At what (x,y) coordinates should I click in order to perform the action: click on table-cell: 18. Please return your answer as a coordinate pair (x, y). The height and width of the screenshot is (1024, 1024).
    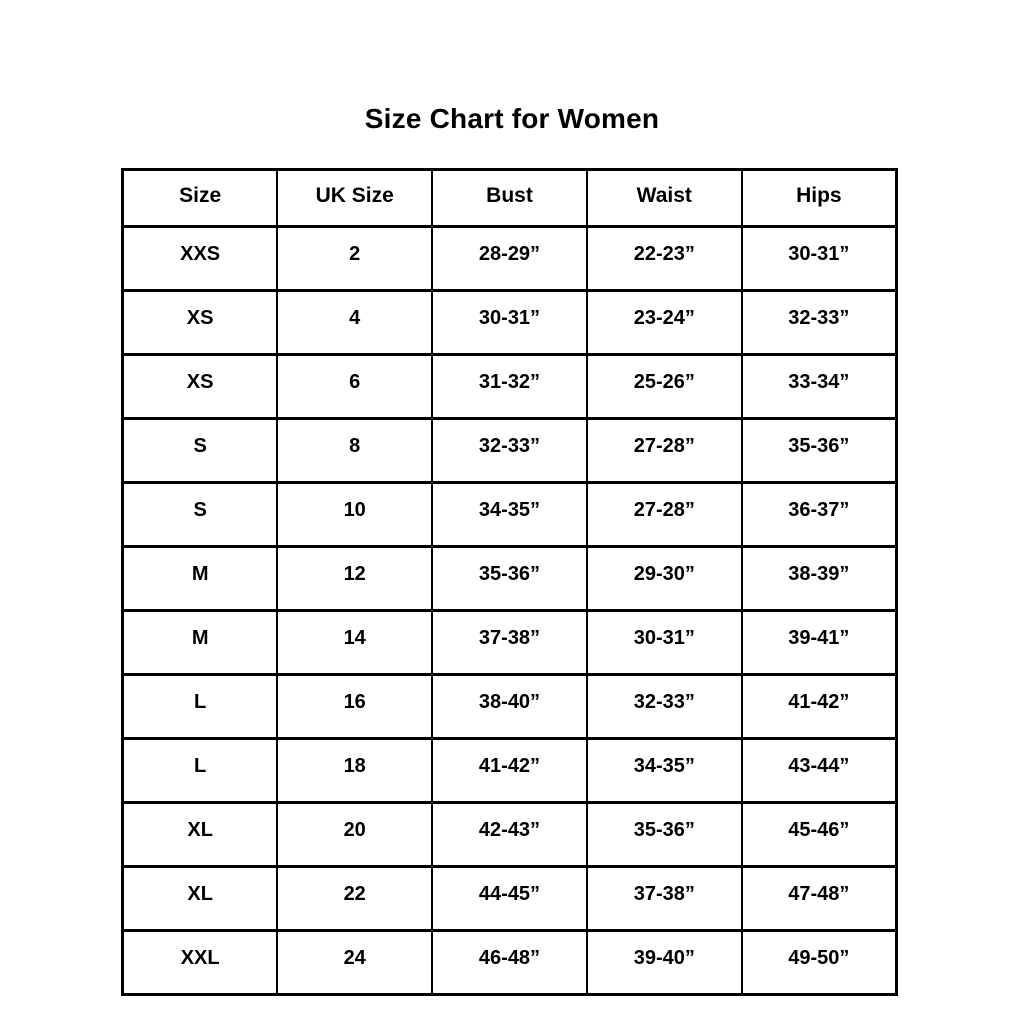
    Looking at the image, I should click on (355, 770).